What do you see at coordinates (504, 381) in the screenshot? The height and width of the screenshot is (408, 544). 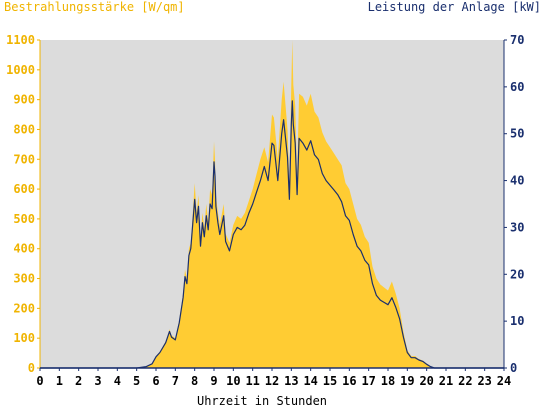 I see `x-tick-label: 24` at bounding box center [504, 381].